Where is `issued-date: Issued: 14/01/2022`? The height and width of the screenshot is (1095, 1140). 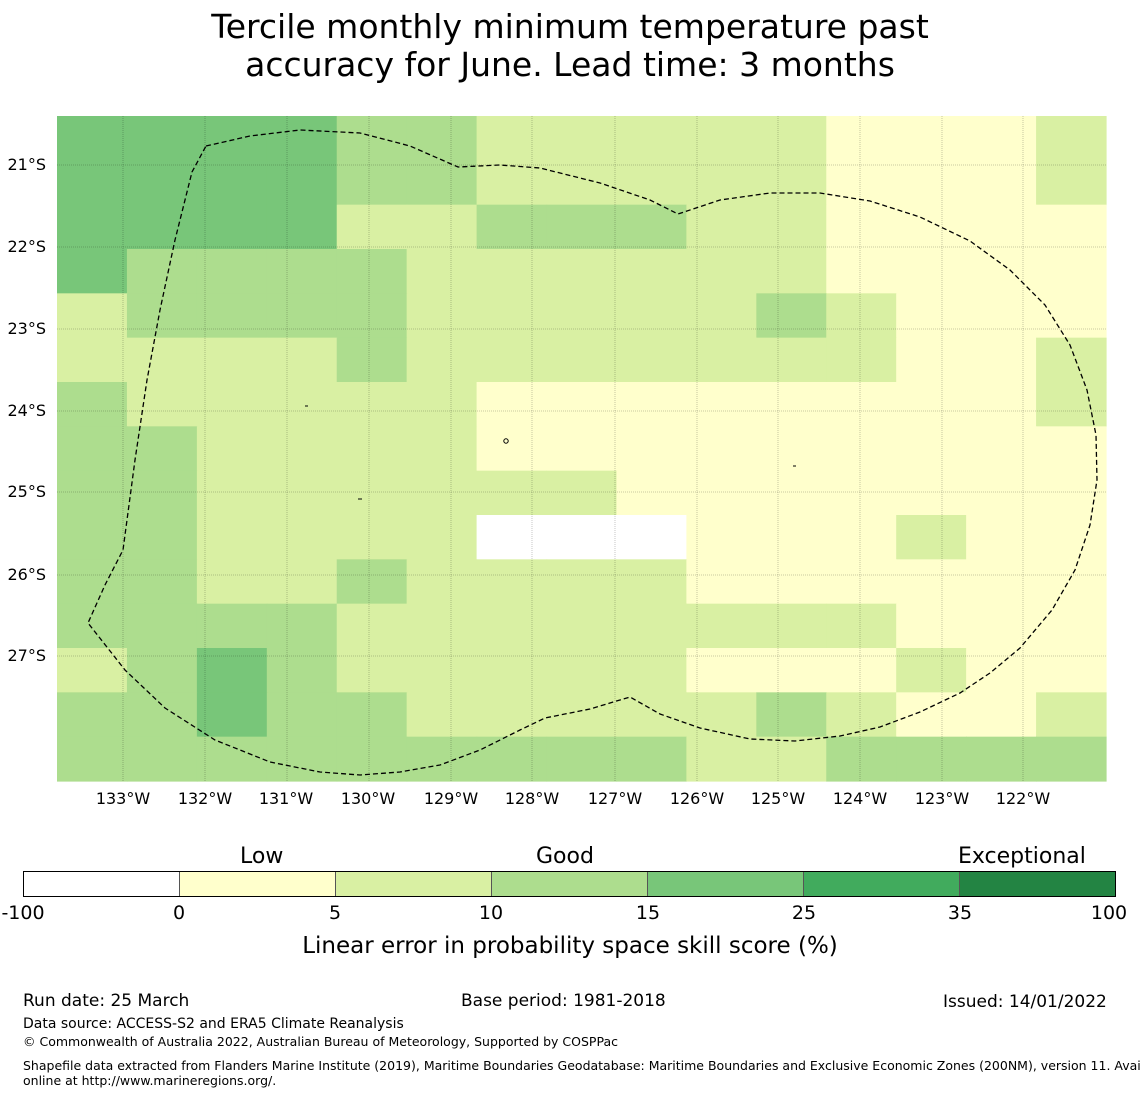 issued-date: Issued: 14/01/2022 is located at coordinates (1025, 1002).